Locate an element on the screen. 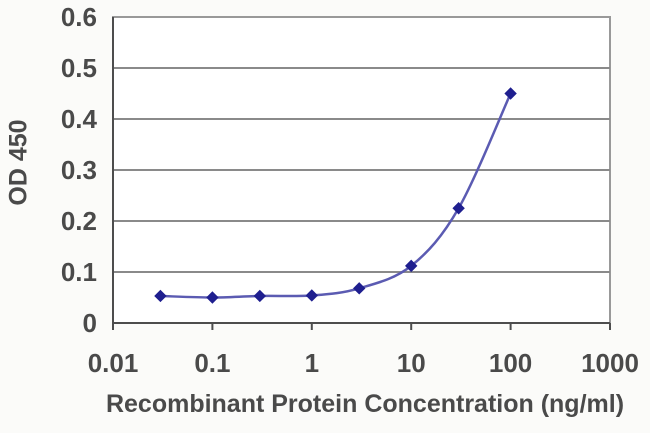  y-tick-label: 0.5 is located at coordinates (79, 68).